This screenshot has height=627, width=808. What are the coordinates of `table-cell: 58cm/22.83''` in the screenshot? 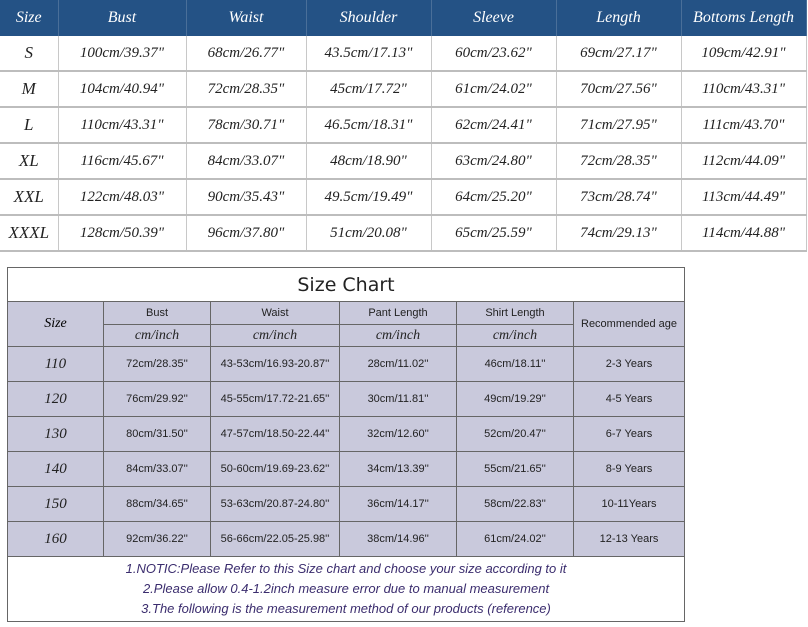 It's located at (515, 504).